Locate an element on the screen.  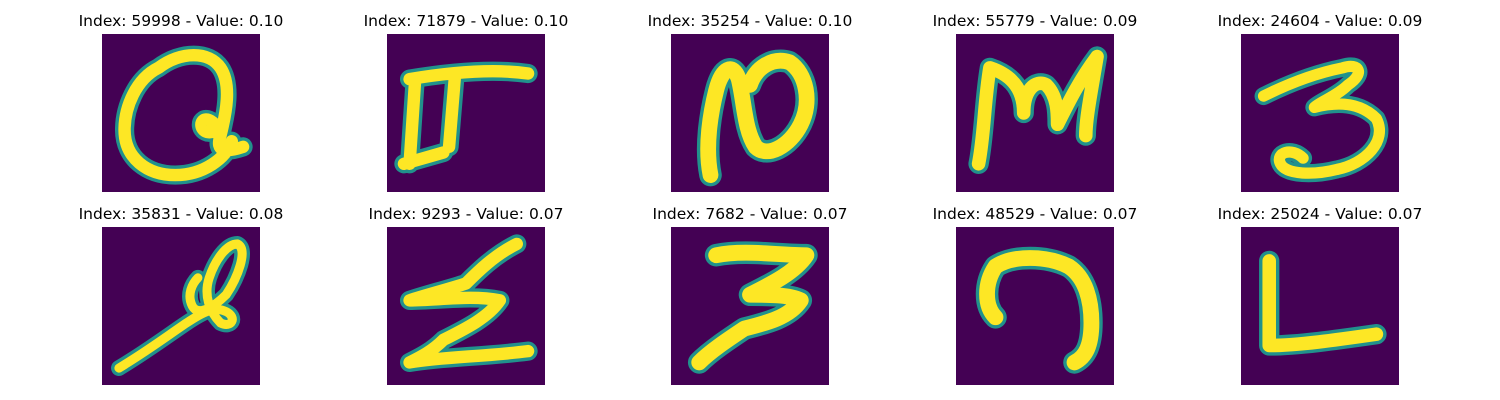
glyph-n-curl is located at coordinates (750, 113).